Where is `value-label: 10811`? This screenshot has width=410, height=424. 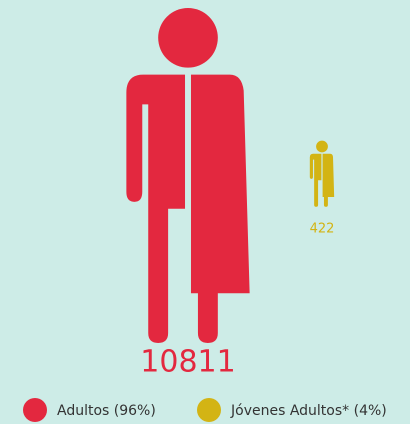 value-label: 10811 is located at coordinates (187, 362).